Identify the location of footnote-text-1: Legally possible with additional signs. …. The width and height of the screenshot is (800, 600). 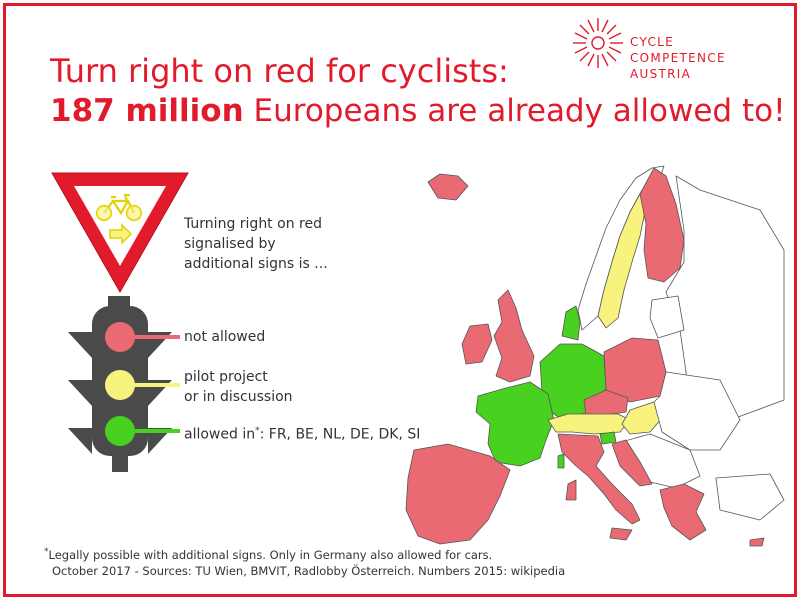
(270, 554).